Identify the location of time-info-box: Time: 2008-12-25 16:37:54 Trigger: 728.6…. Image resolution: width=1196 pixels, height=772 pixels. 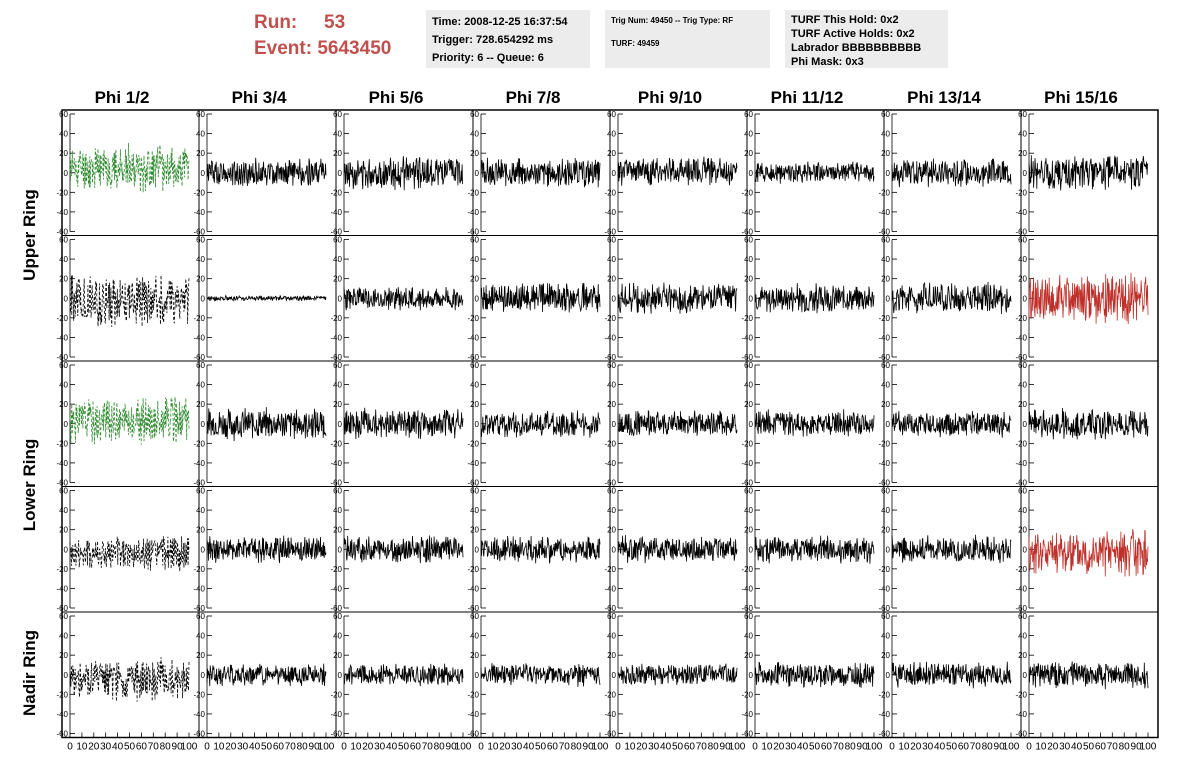
(508, 39).